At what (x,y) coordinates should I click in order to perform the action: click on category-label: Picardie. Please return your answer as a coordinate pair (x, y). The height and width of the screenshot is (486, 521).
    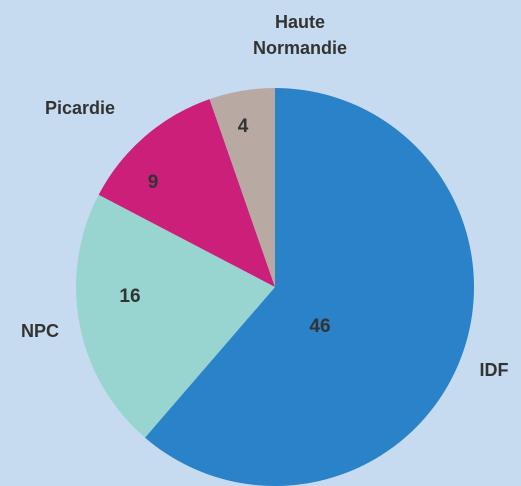
    Looking at the image, I should click on (80, 108).